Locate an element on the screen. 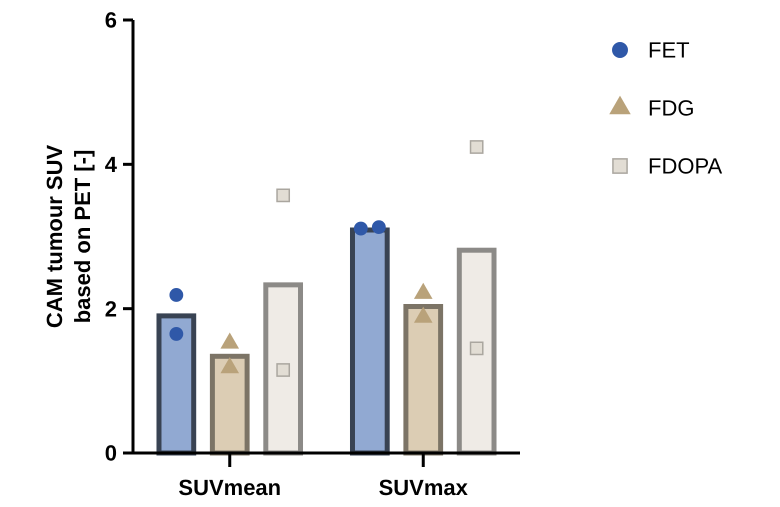  x-tick-label: SUVmax is located at coordinates (423, 487).